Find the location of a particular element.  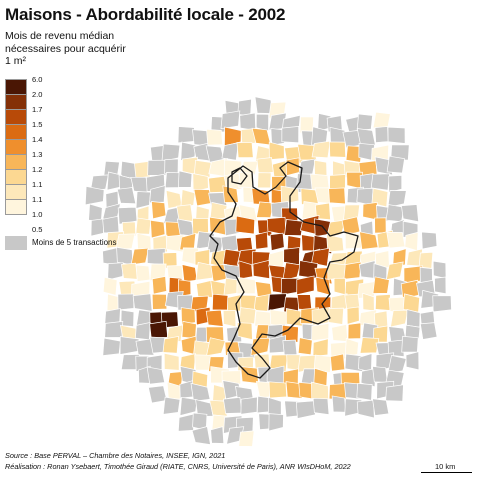

map-title: Maisons - Abordabilité locale - 2002 is located at coordinates (145, 14).